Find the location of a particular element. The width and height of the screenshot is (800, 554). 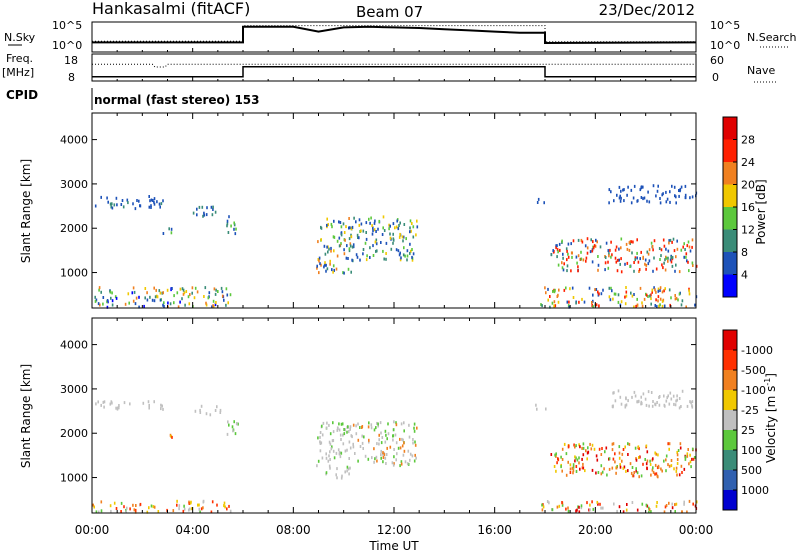

velocity-colorbar: 1000 500 100 25 -25 -100 -500 -1000 is located at coordinates (747, 420).